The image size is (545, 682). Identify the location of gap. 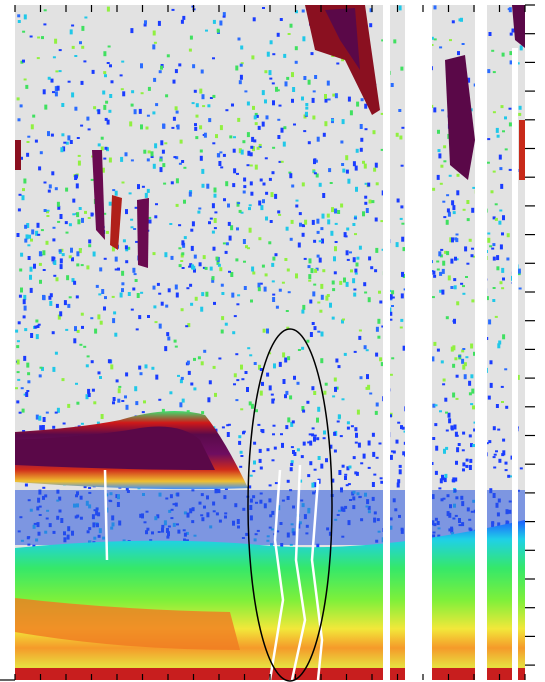
(418, 342).